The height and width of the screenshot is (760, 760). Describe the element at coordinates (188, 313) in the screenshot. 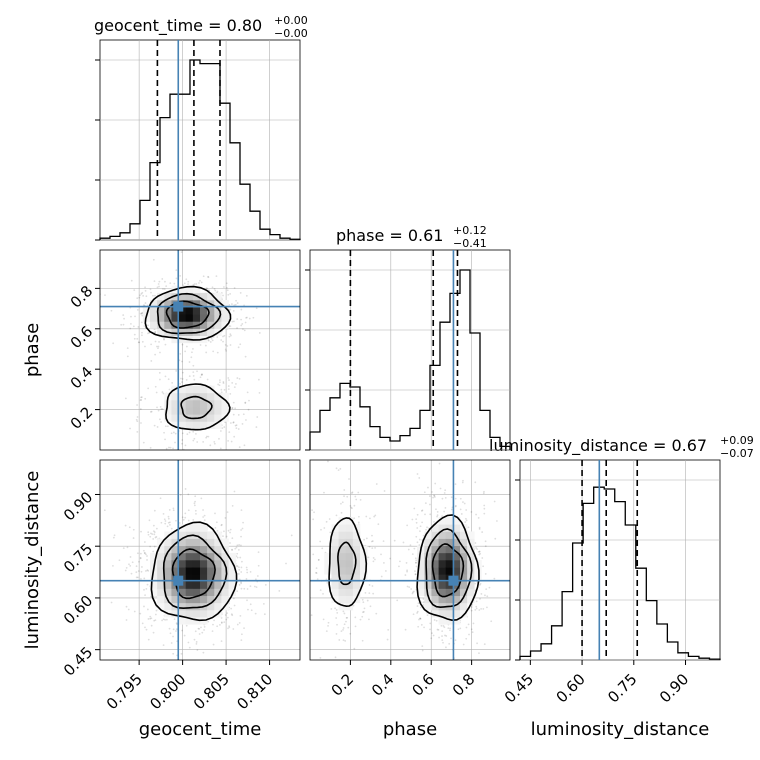

I see `contour-line` at that location.